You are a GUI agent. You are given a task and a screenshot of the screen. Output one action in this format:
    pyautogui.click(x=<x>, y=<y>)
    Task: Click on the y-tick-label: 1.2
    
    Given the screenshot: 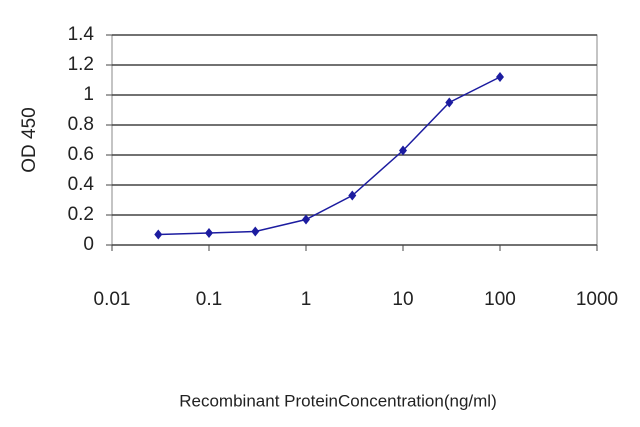 What is the action you would take?
    pyautogui.click(x=81, y=64)
    